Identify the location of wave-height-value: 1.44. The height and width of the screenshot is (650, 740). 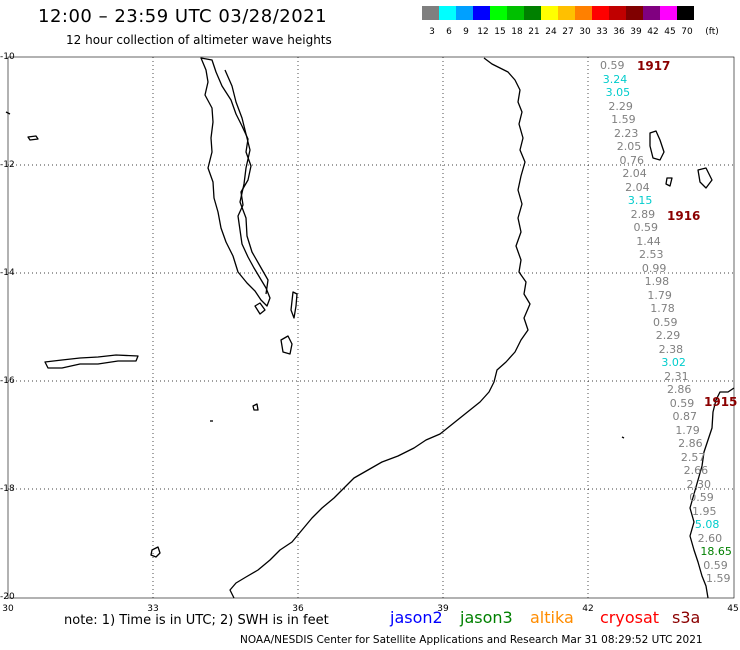
(648, 241).